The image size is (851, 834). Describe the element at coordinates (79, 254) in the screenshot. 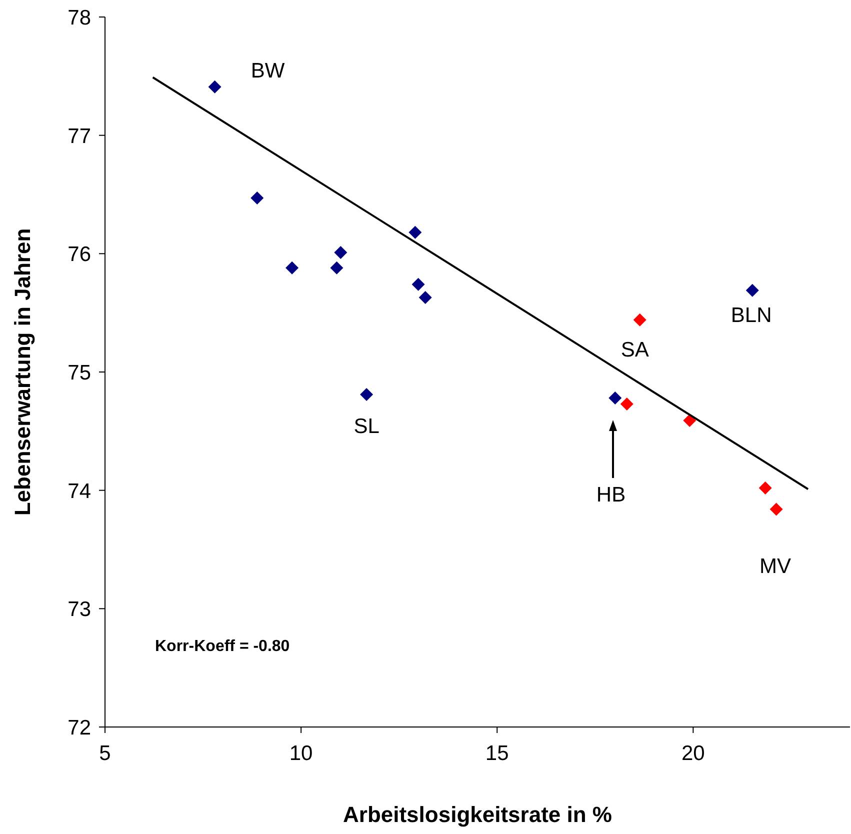

I see `y-tick-label: 76` at that location.